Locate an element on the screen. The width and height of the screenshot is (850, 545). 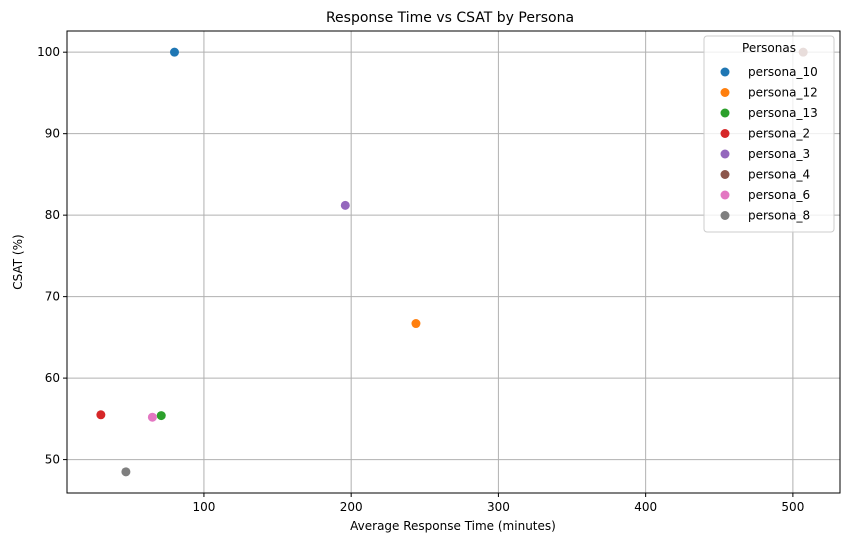
legend-label-persona_8: persona_8 is located at coordinates (779, 216).